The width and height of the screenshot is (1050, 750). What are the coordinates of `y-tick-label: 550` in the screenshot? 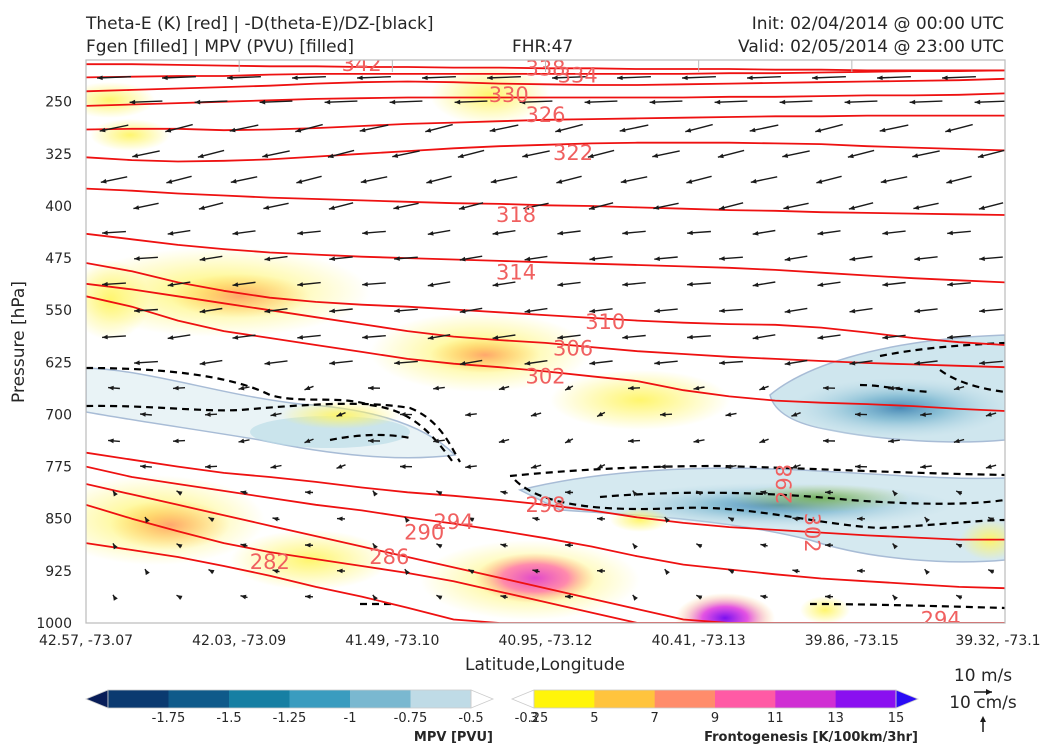 It's located at (58, 311).